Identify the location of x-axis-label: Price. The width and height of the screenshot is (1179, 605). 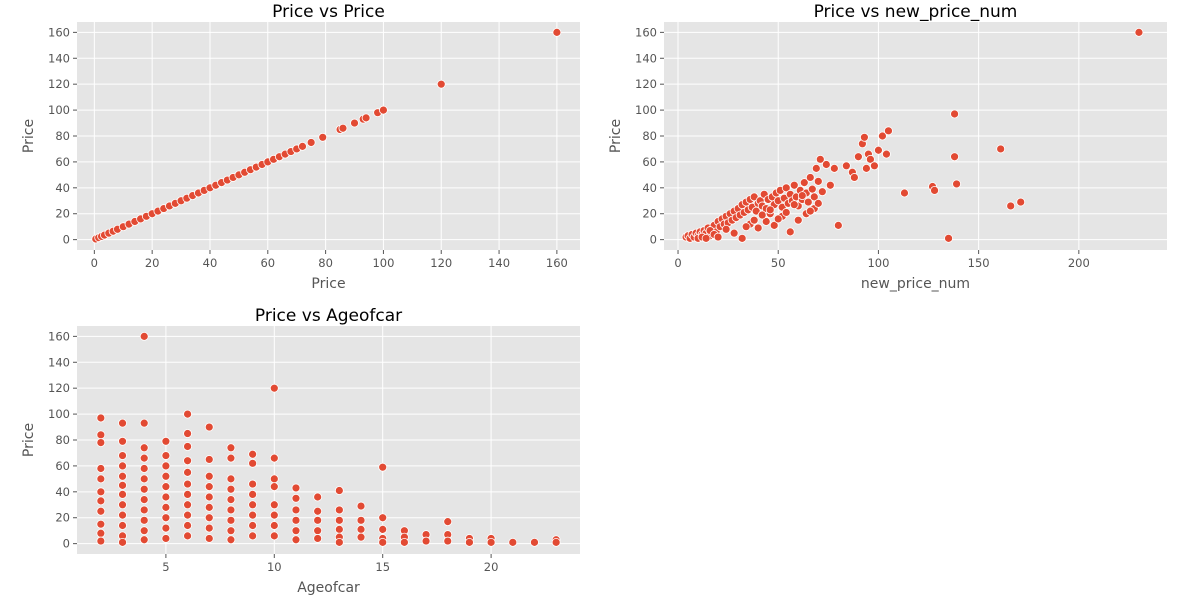
(328, 284).